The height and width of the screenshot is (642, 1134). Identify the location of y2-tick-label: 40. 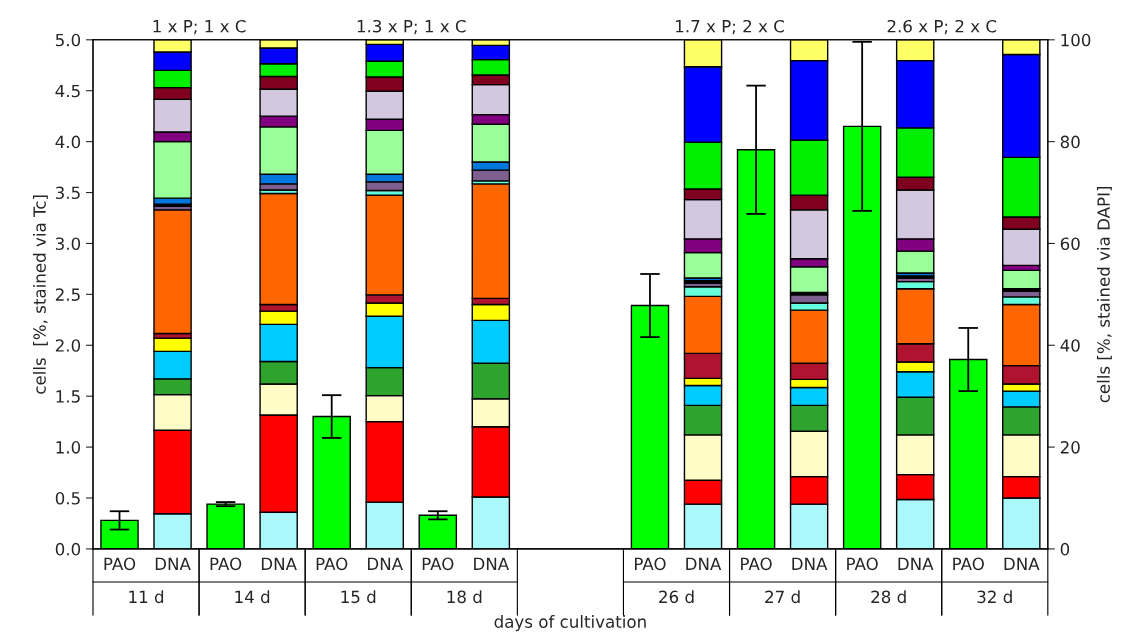
(1070, 345).